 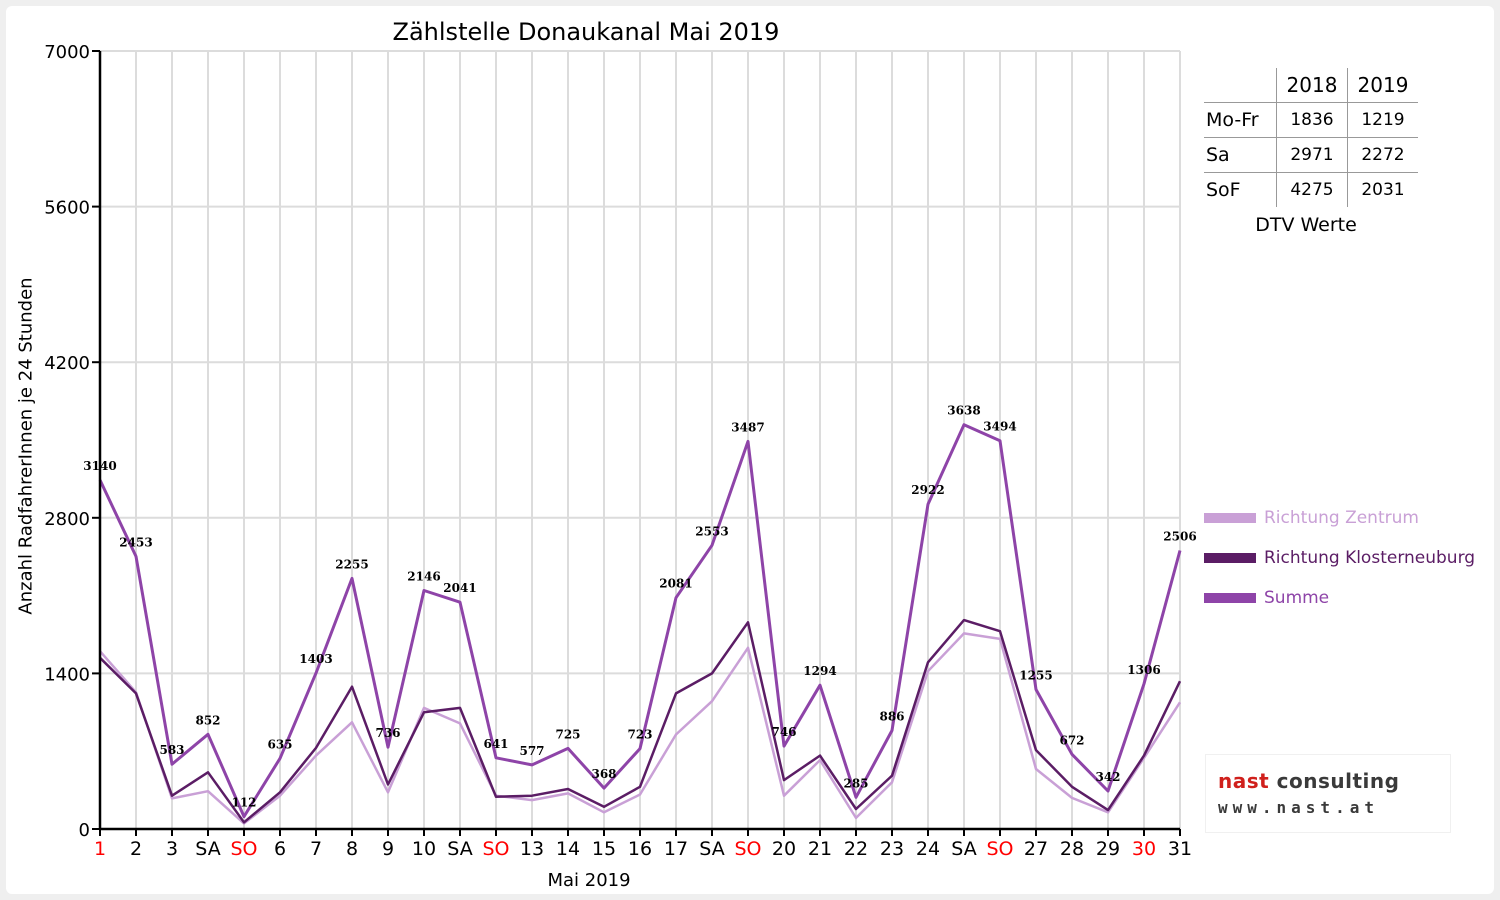 I want to click on data-label: 1255, so click(x=1035, y=676).